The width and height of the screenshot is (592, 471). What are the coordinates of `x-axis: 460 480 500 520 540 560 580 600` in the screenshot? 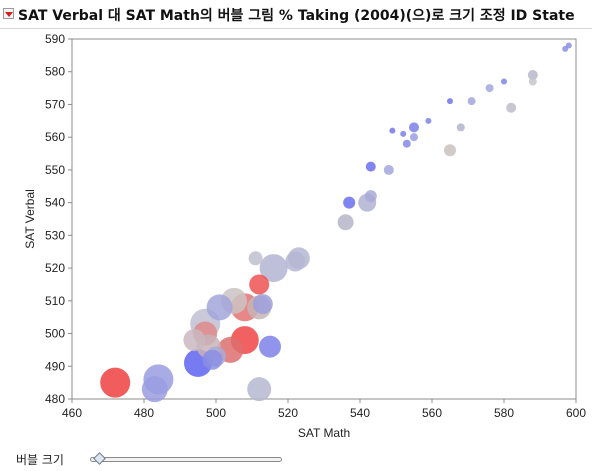 It's located at (324, 409).